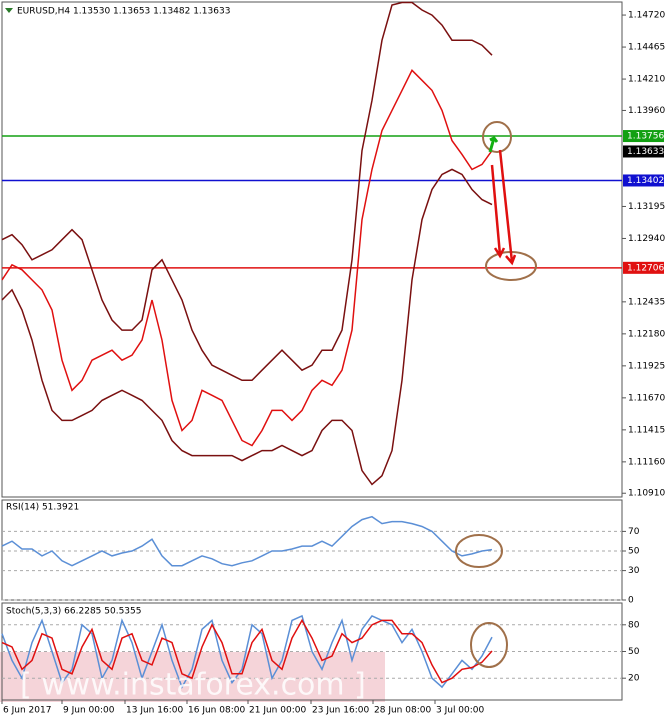 The height and width of the screenshot is (718, 665). Describe the element at coordinates (42, 508) in the screenshot. I see `rsi-title: RSI(14) 51.3921` at that location.